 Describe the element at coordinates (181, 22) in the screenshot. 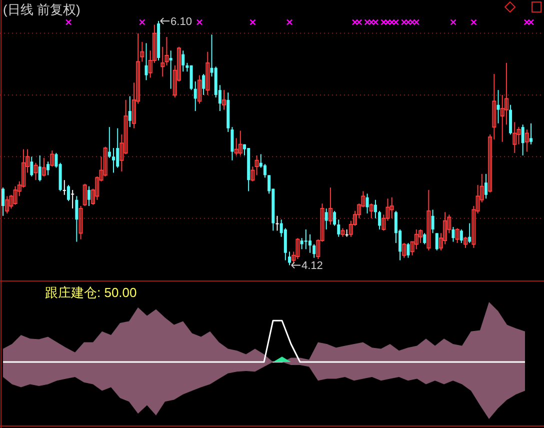

I see `annotation: 6.10` at that location.